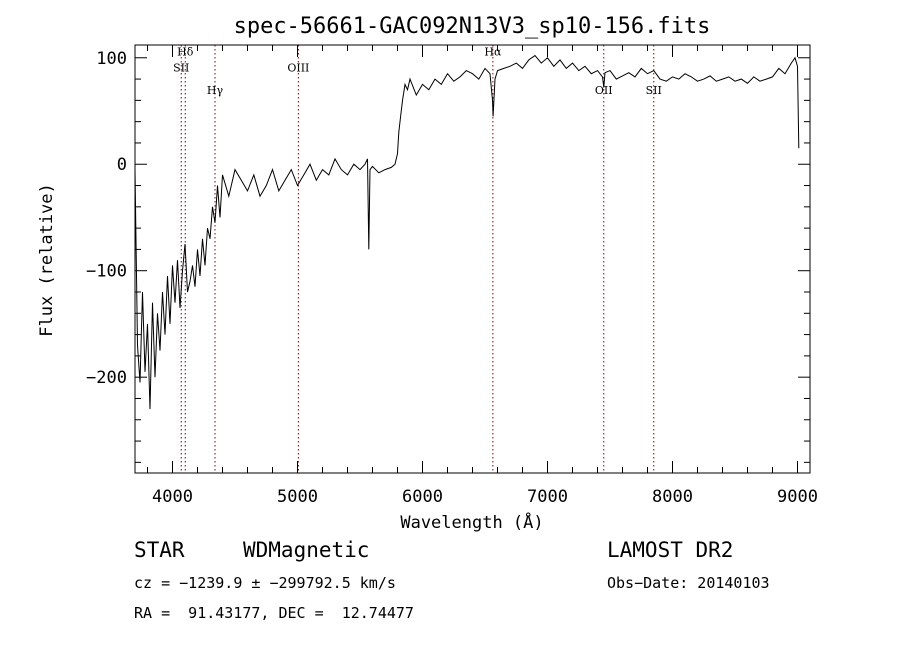  What do you see at coordinates (185, 52) in the screenshot?
I see `spectral-line-label: Hδ` at bounding box center [185, 52].